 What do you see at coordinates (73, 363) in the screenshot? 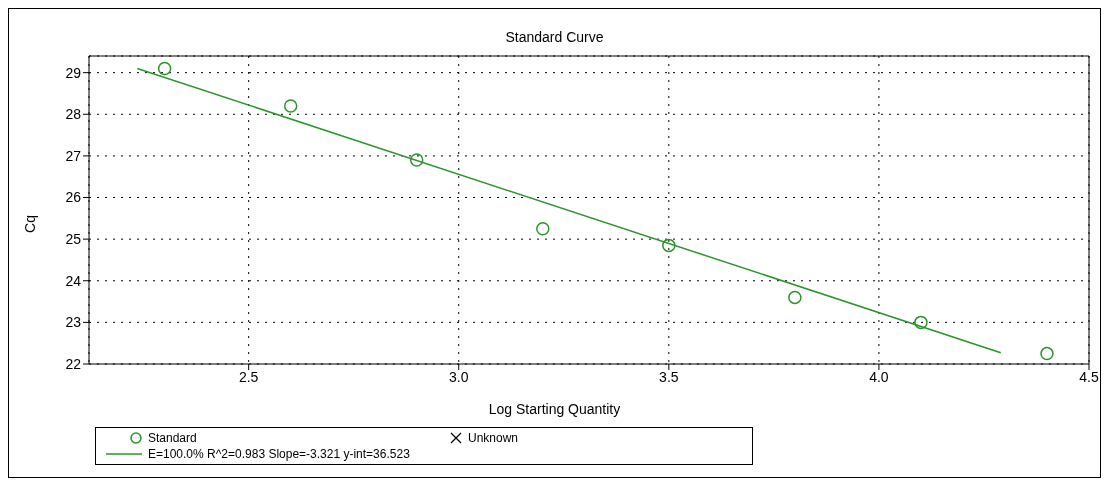
I see `y-tick-label: 22` at bounding box center [73, 363].